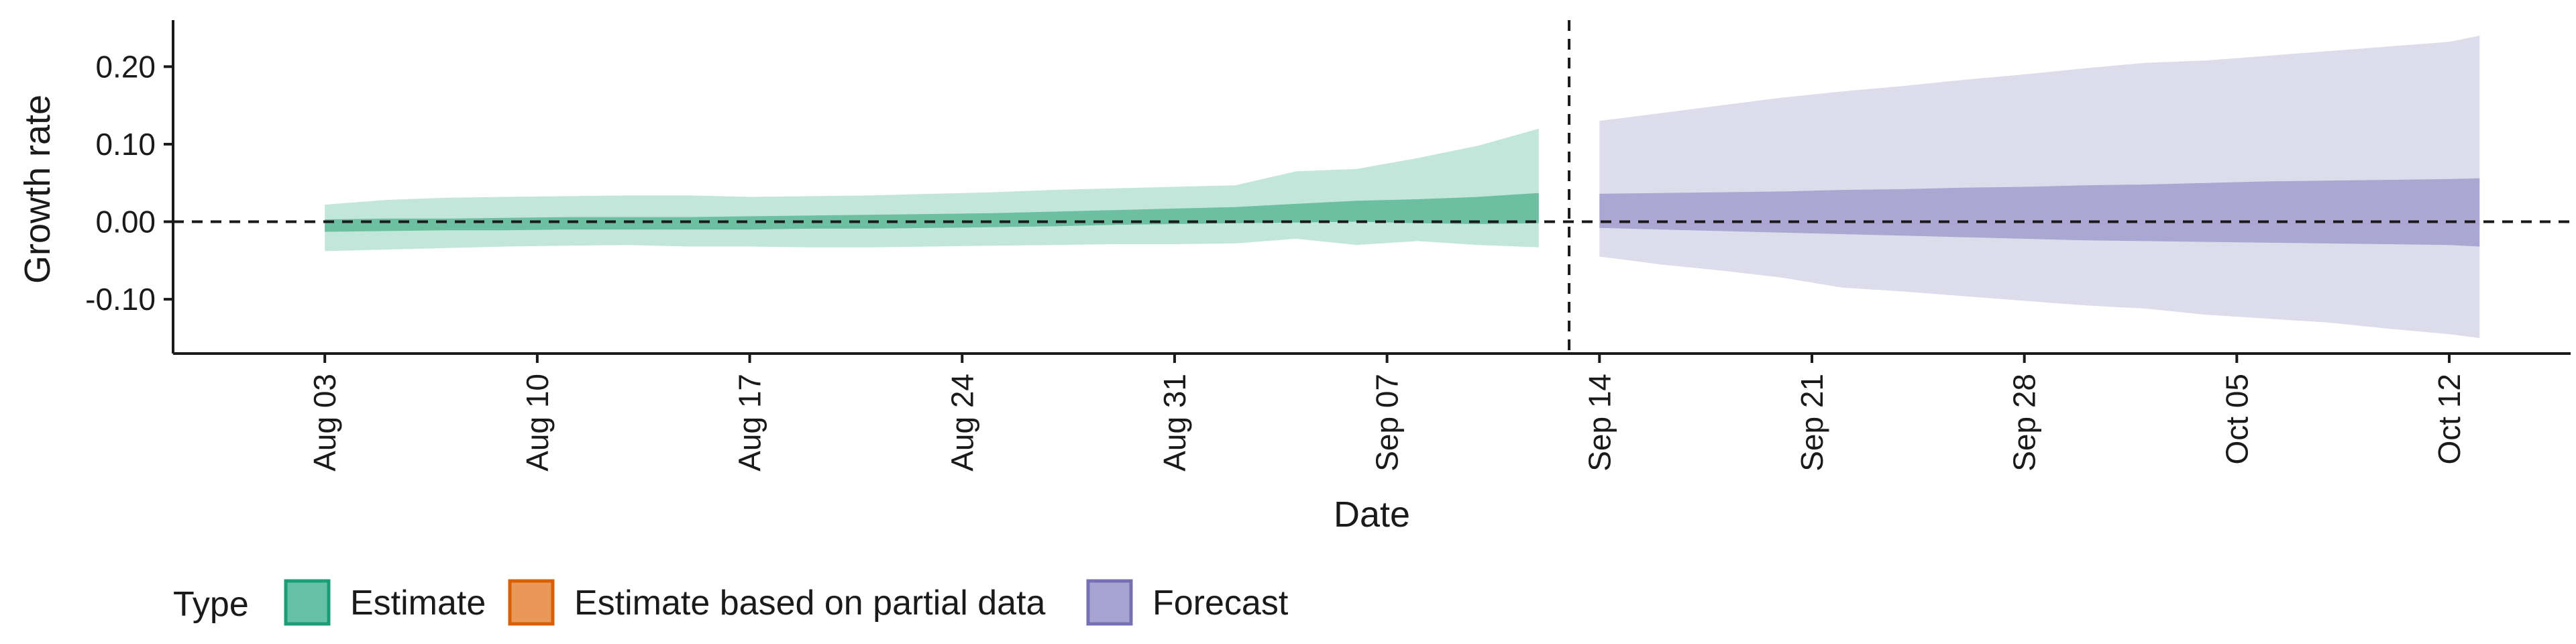 The height and width of the screenshot is (644, 2576). I want to click on x-tick-label: Aug 03, so click(324, 423).